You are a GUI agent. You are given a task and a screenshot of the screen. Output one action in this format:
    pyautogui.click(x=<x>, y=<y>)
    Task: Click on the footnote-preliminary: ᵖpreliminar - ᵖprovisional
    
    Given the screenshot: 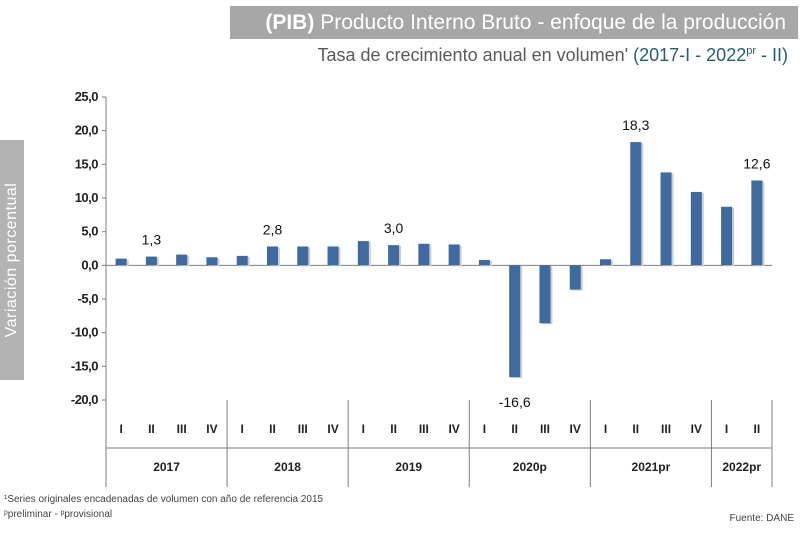 What is the action you would take?
    pyautogui.click(x=58, y=514)
    